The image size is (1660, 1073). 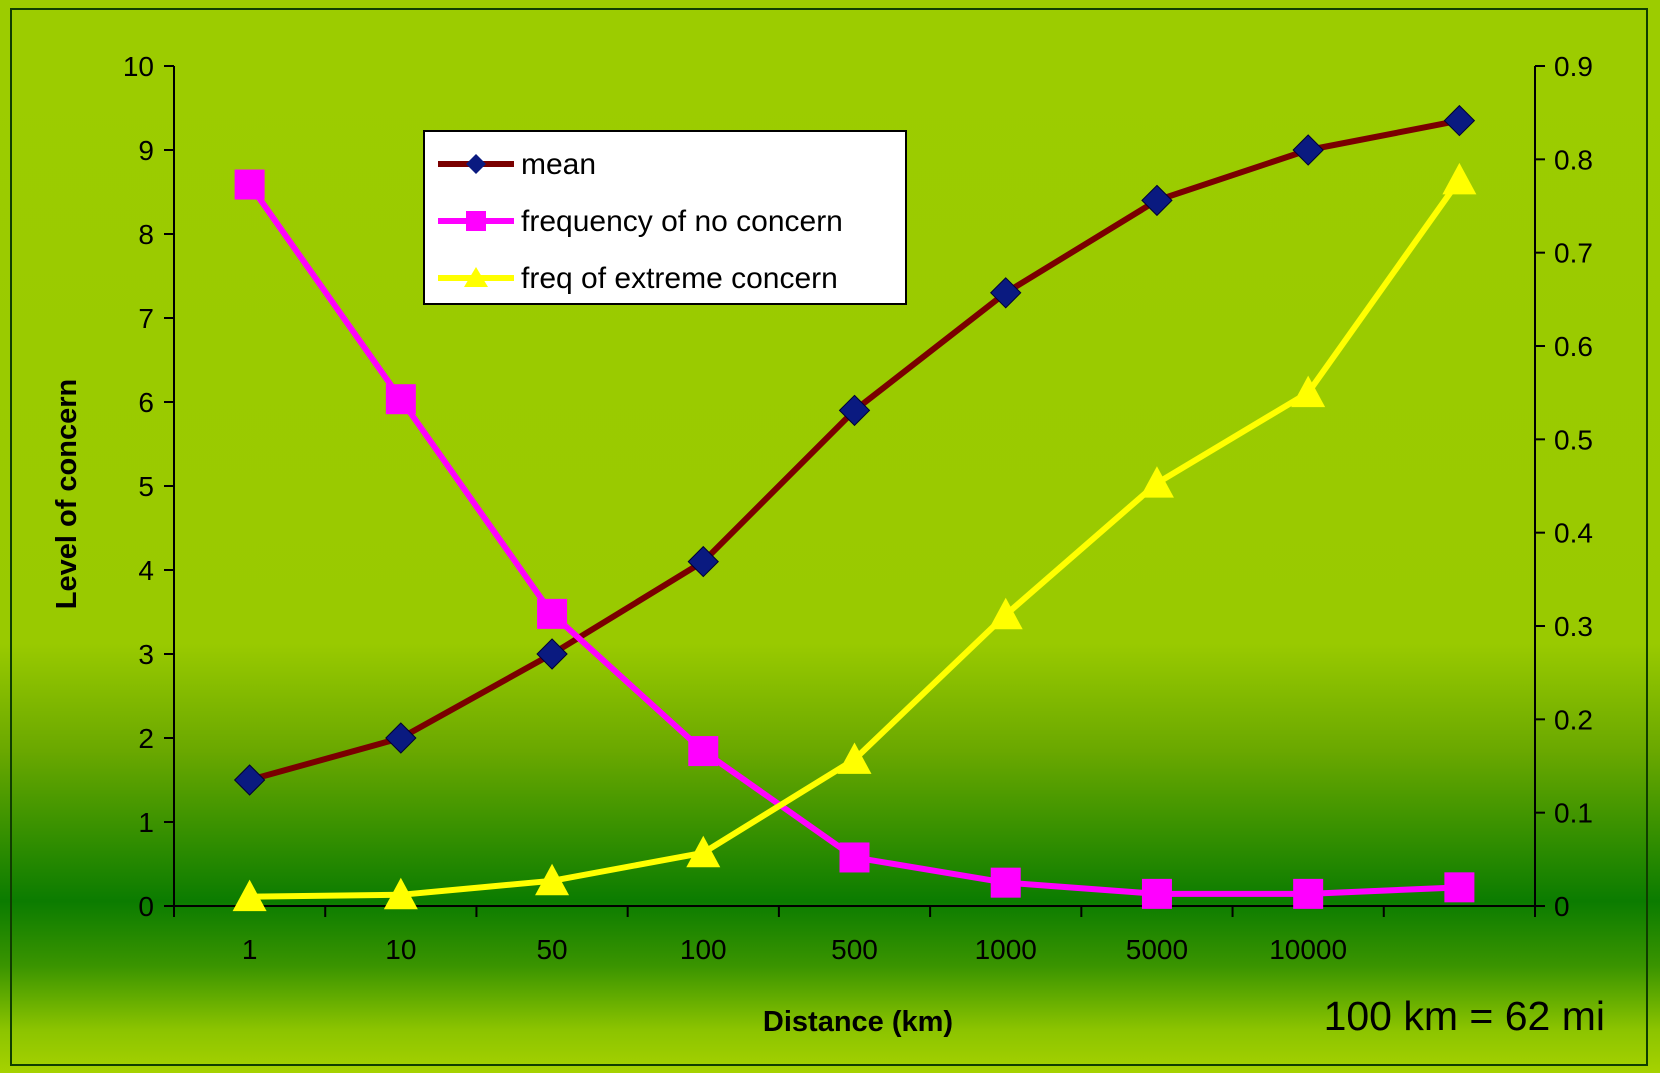 What do you see at coordinates (558, 164) in the screenshot?
I see `legend-label-mean: mean` at bounding box center [558, 164].